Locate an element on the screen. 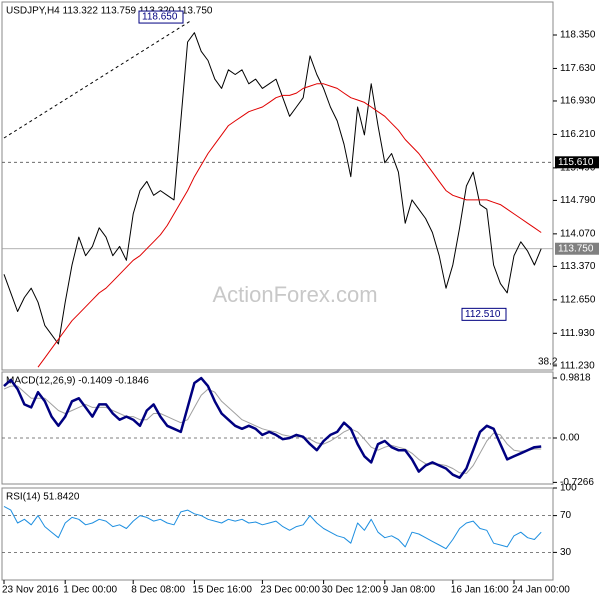  y-tick-label: 0.9818 is located at coordinates (575, 378).